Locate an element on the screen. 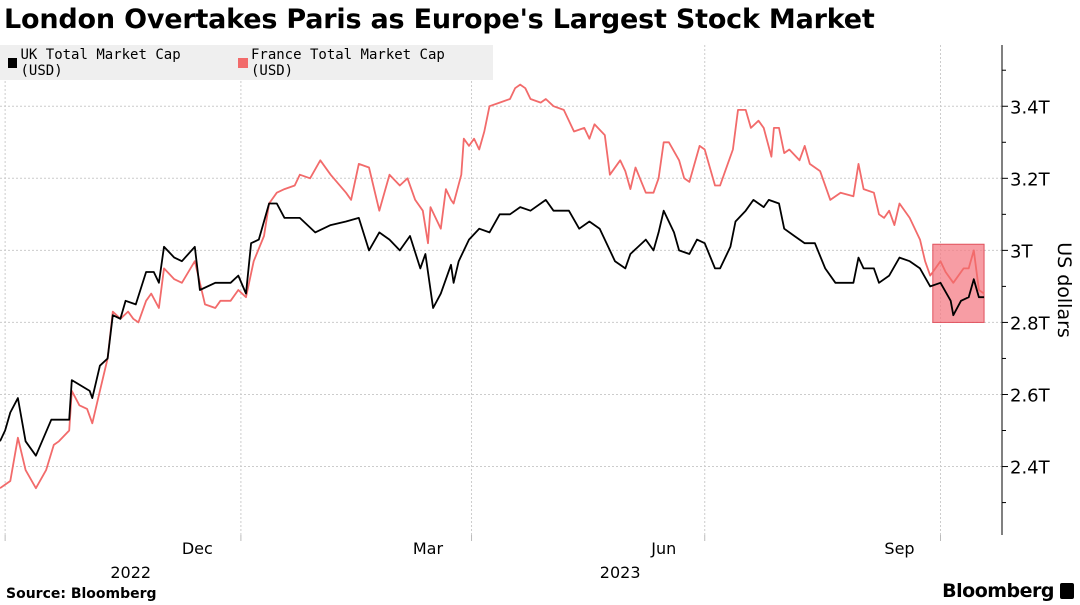  legend-item-france: France Total Market Cap (USD) is located at coordinates (360, 63).